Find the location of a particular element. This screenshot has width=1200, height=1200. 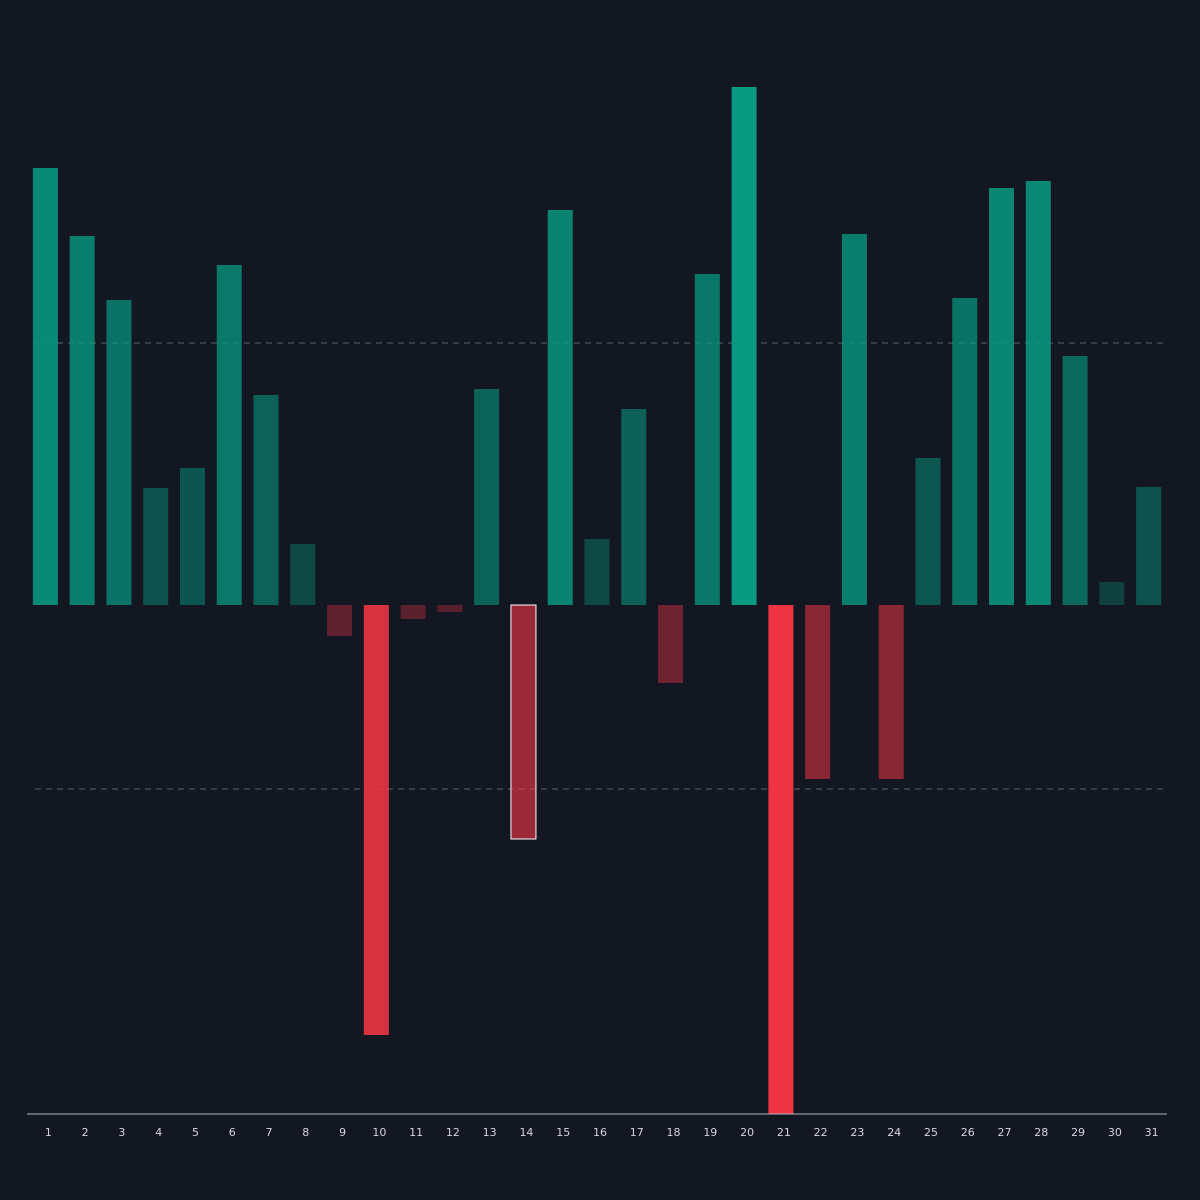

x-tick-label: 18 is located at coordinates (674, 1132).